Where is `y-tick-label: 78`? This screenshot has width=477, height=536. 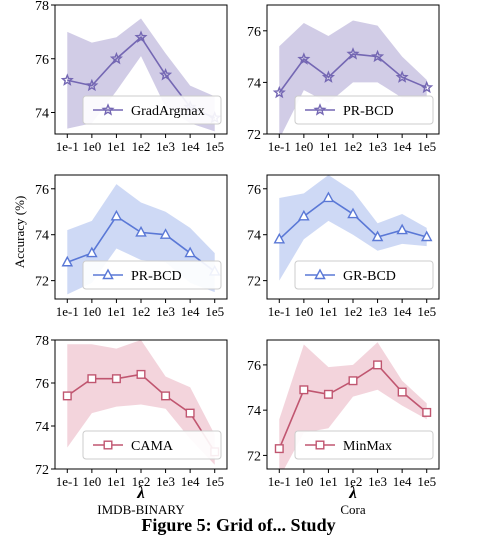 y-tick-label: 78 is located at coordinates (42, 7).